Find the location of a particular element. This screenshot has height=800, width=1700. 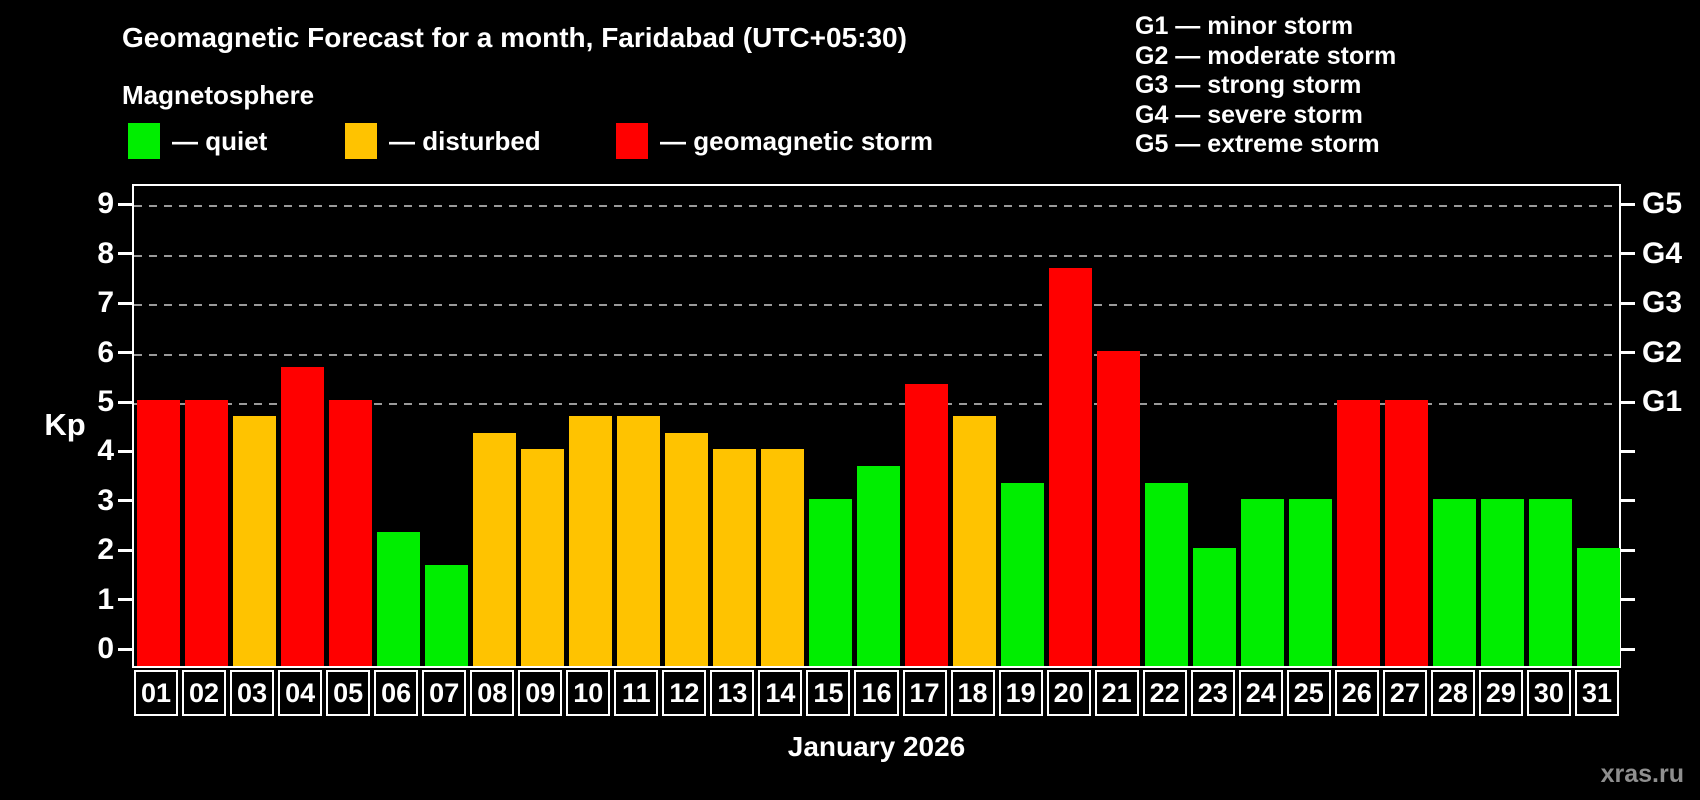

date-box-05: 05 is located at coordinates (348, 693).